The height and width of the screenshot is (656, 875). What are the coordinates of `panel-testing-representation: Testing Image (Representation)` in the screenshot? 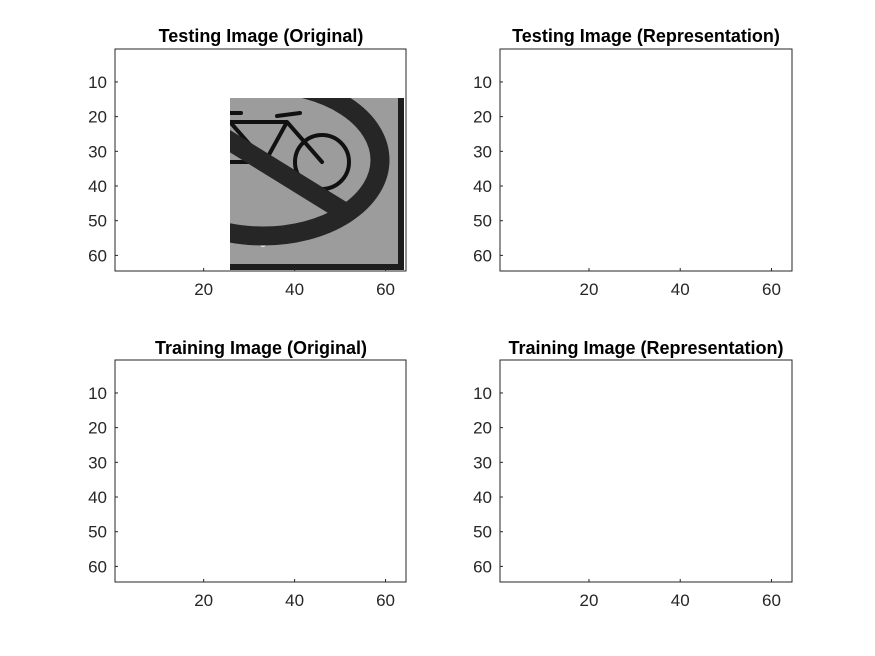 It's located at (646, 149).